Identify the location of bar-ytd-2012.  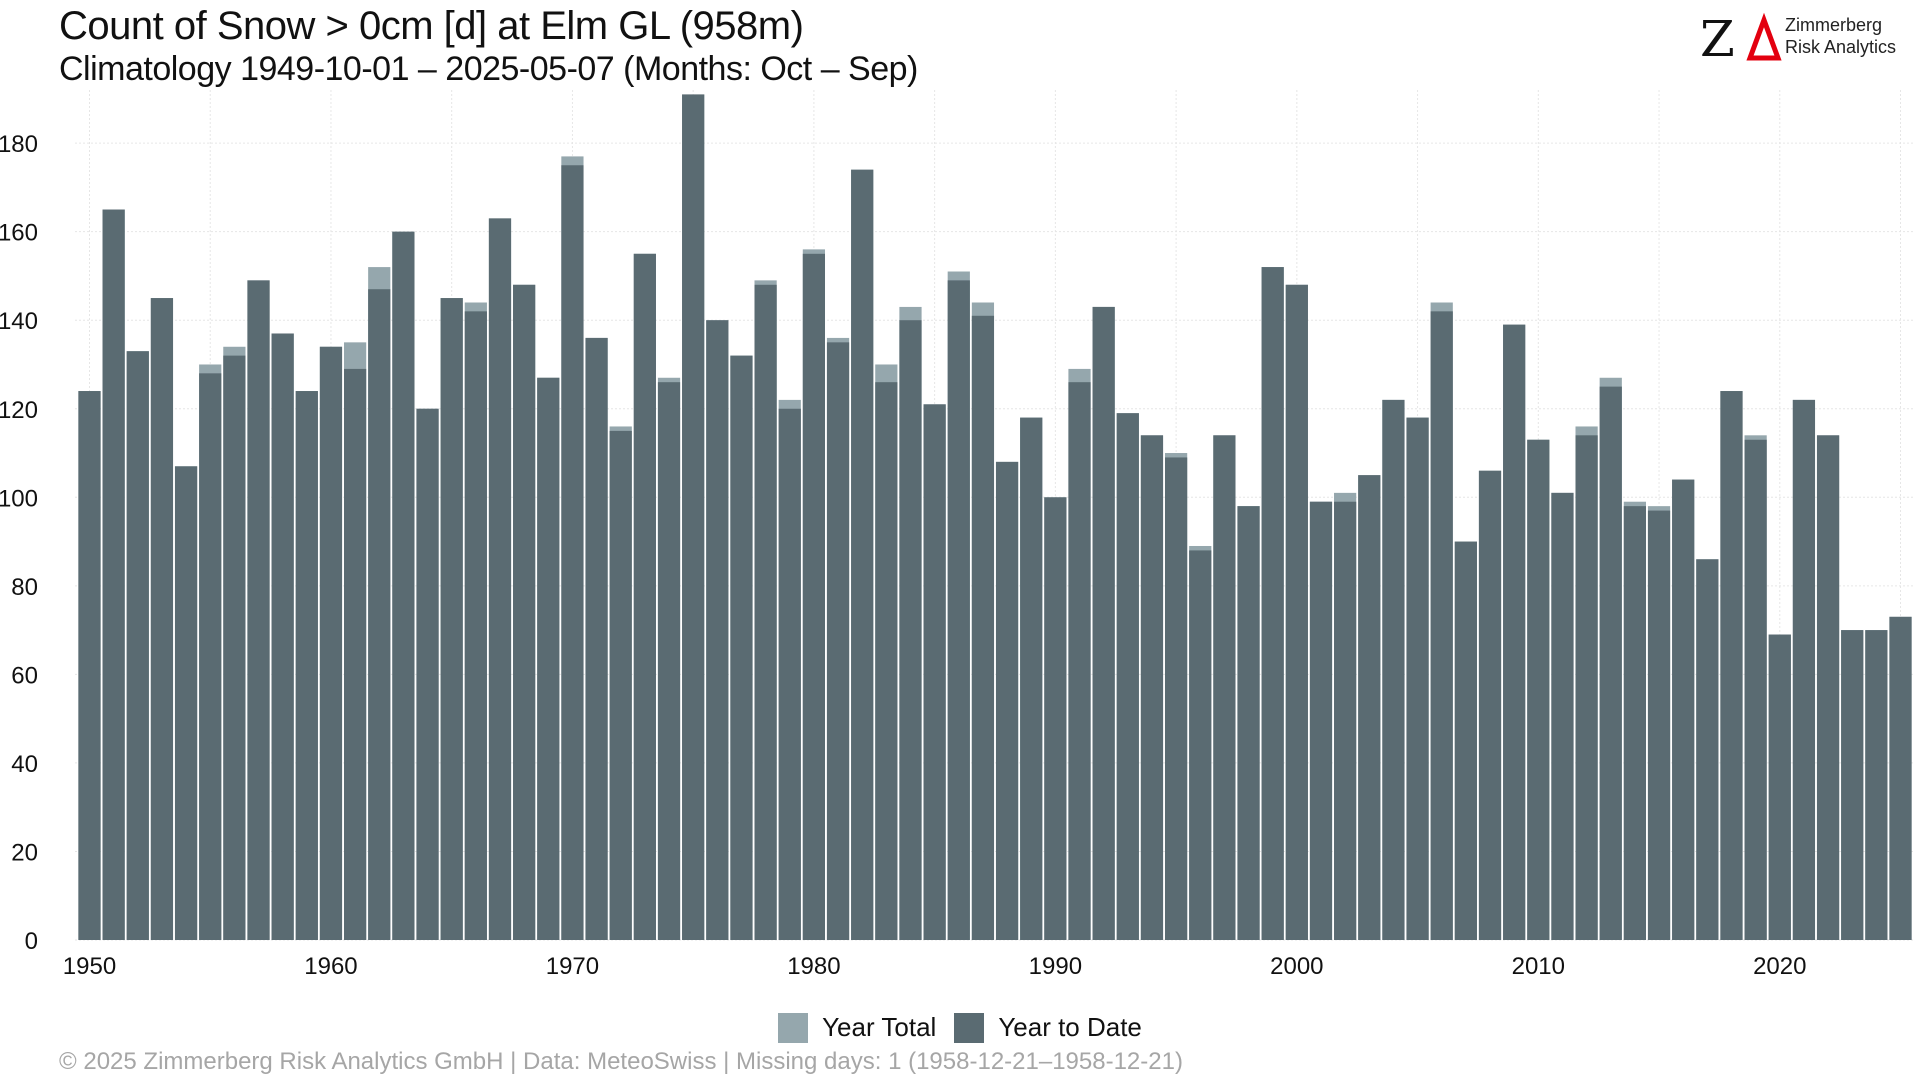
(1586, 687).